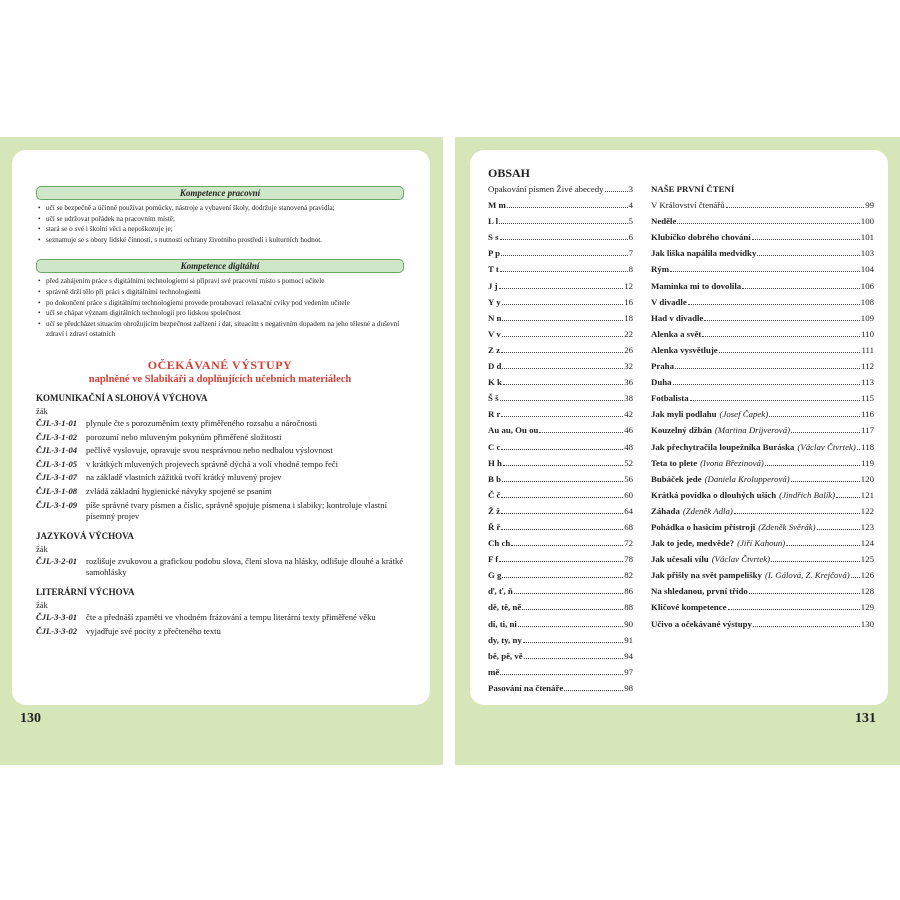 The image size is (900, 900). I want to click on toc-title: Alenka a svět, so click(676, 333).